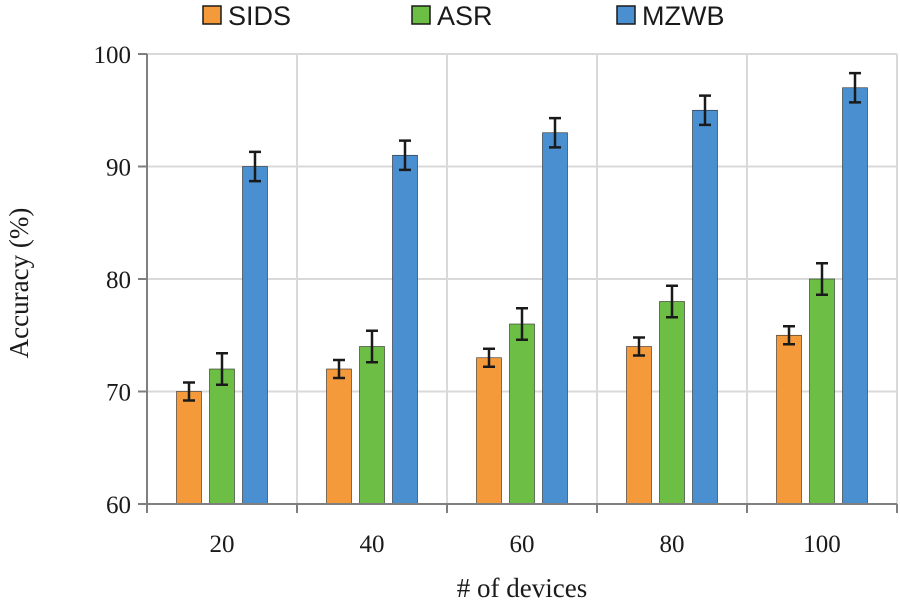 This screenshot has width=900, height=607. I want to click on y-tick-labels: 60 70 80 90 100, so click(113, 280).